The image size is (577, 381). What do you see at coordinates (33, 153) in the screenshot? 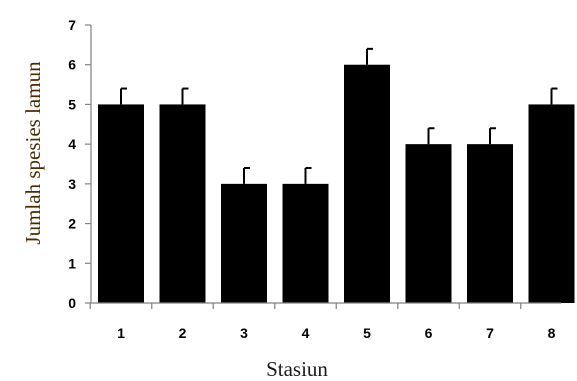
I see `y-axis-title: Jumlah spesies lamun` at bounding box center [33, 153].